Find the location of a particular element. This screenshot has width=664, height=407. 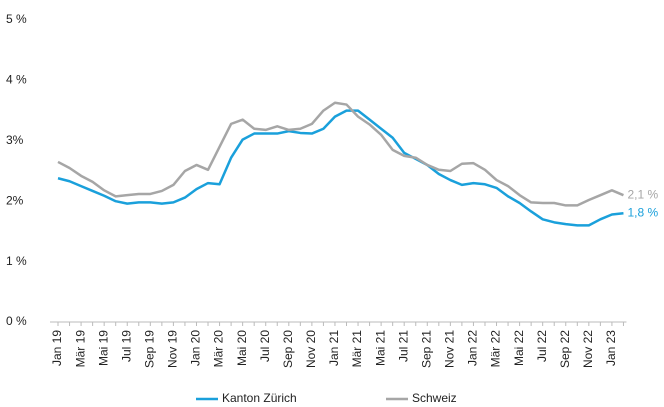

x-tick-label: Jan 21 is located at coordinates (334, 348).